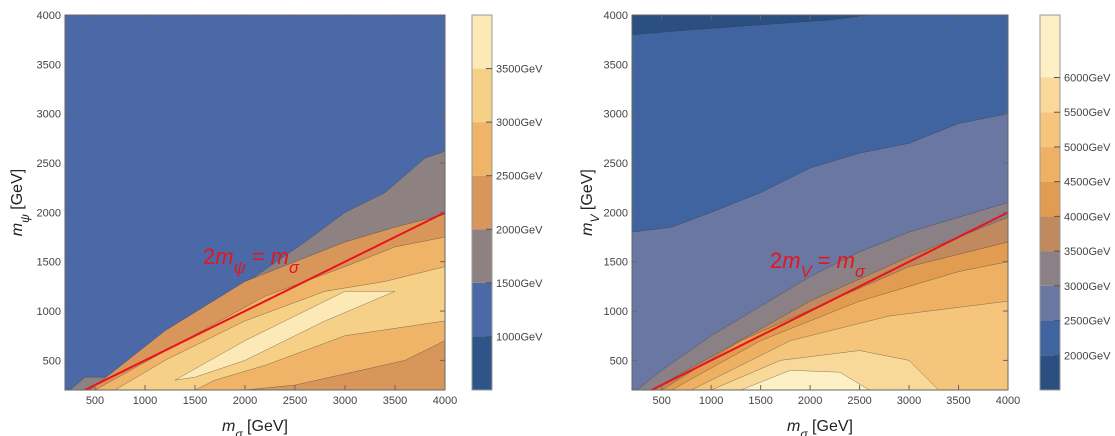  What do you see at coordinates (1087, 148) in the screenshot?
I see `colorbar-tick-label: 5000GeV` at bounding box center [1087, 148].